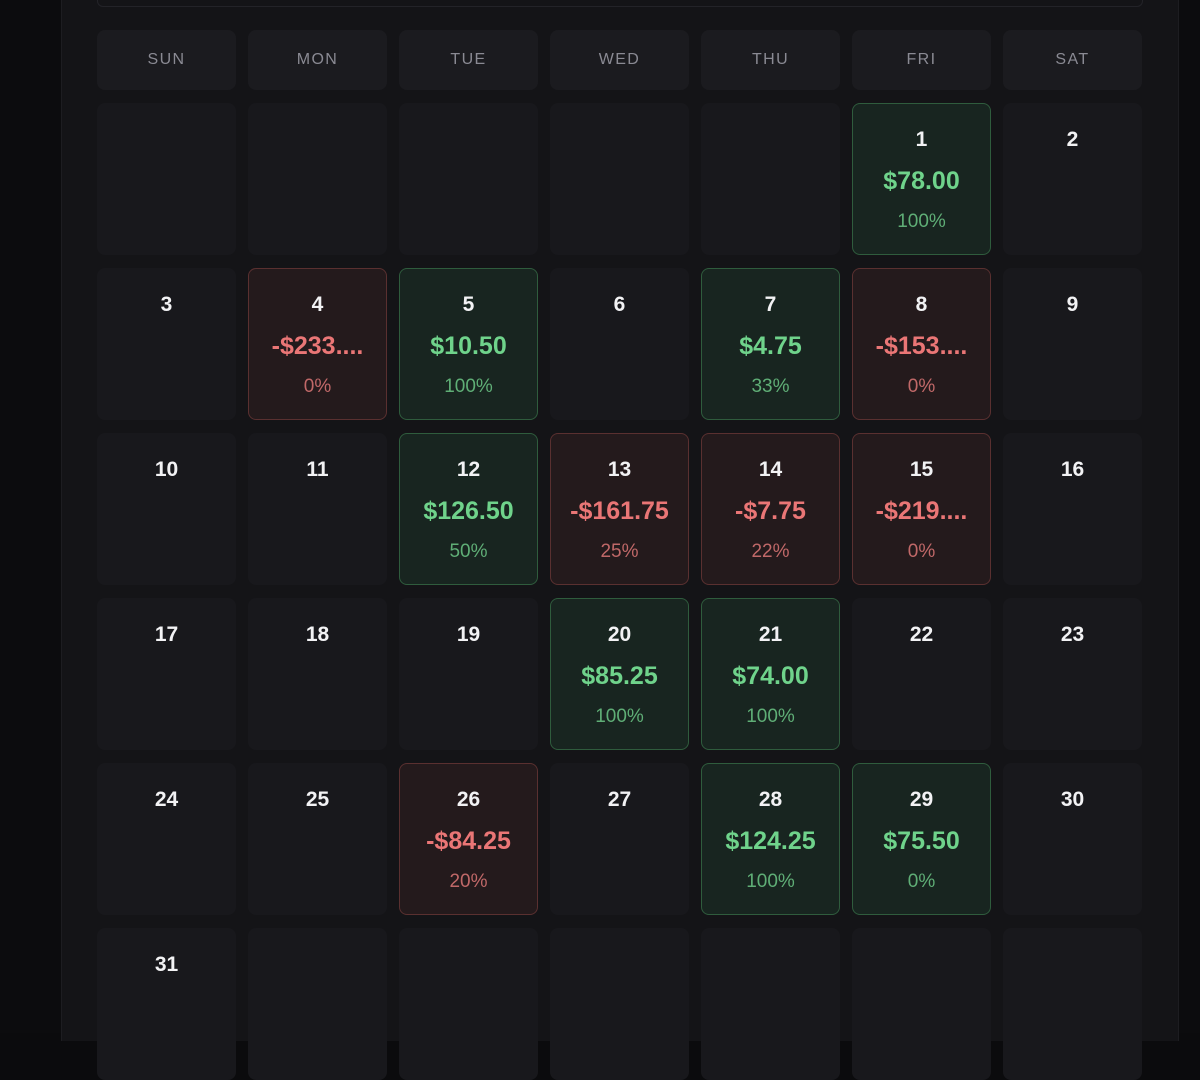  I want to click on day-number: 21, so click(770, 634).